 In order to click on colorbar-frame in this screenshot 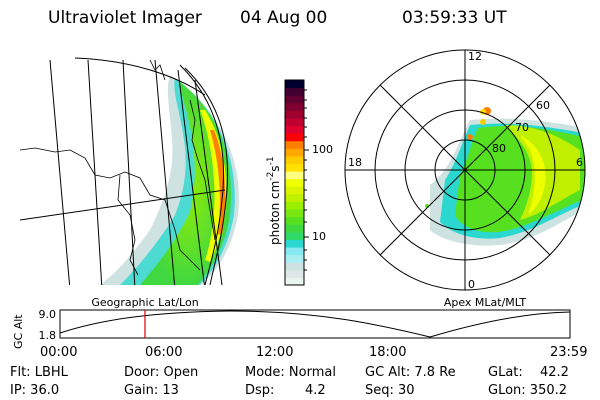, I will do `click(294, 182)`.